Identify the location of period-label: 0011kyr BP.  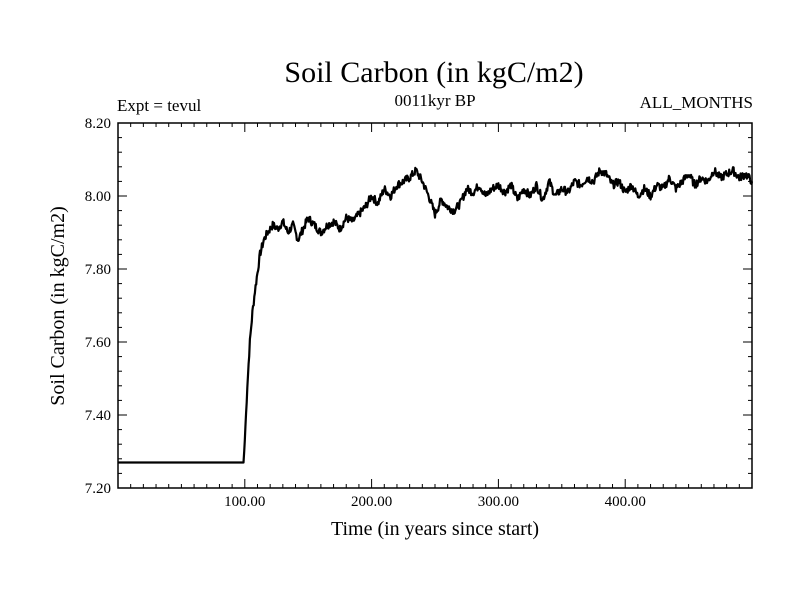
(434, 100).